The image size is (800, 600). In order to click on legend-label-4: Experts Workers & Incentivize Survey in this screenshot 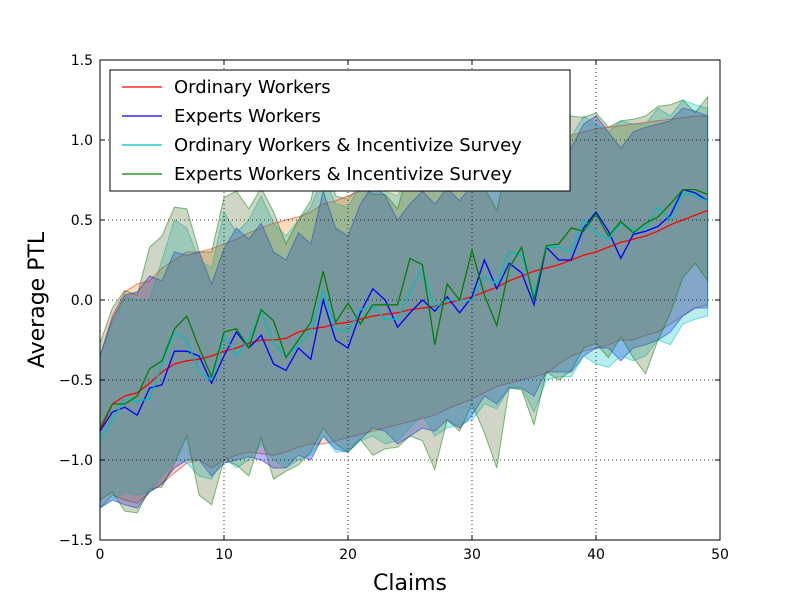, I will do `click(343, 174)`.